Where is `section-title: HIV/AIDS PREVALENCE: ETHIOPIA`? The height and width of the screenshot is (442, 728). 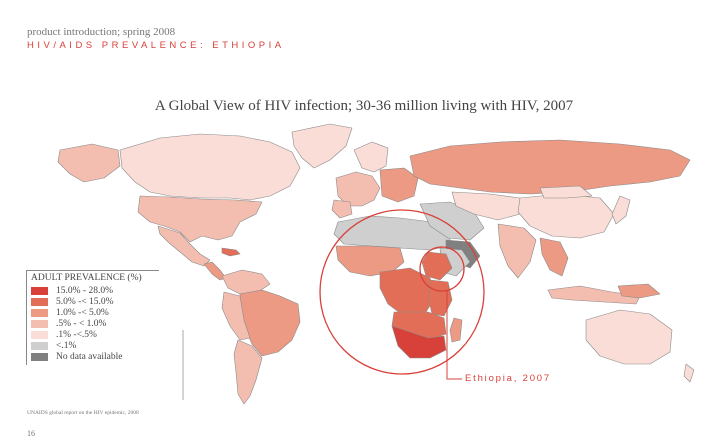
section-title: HIV/AIDS PREVALENCE: ETHIOPIA is located at coordinates (156, 45).